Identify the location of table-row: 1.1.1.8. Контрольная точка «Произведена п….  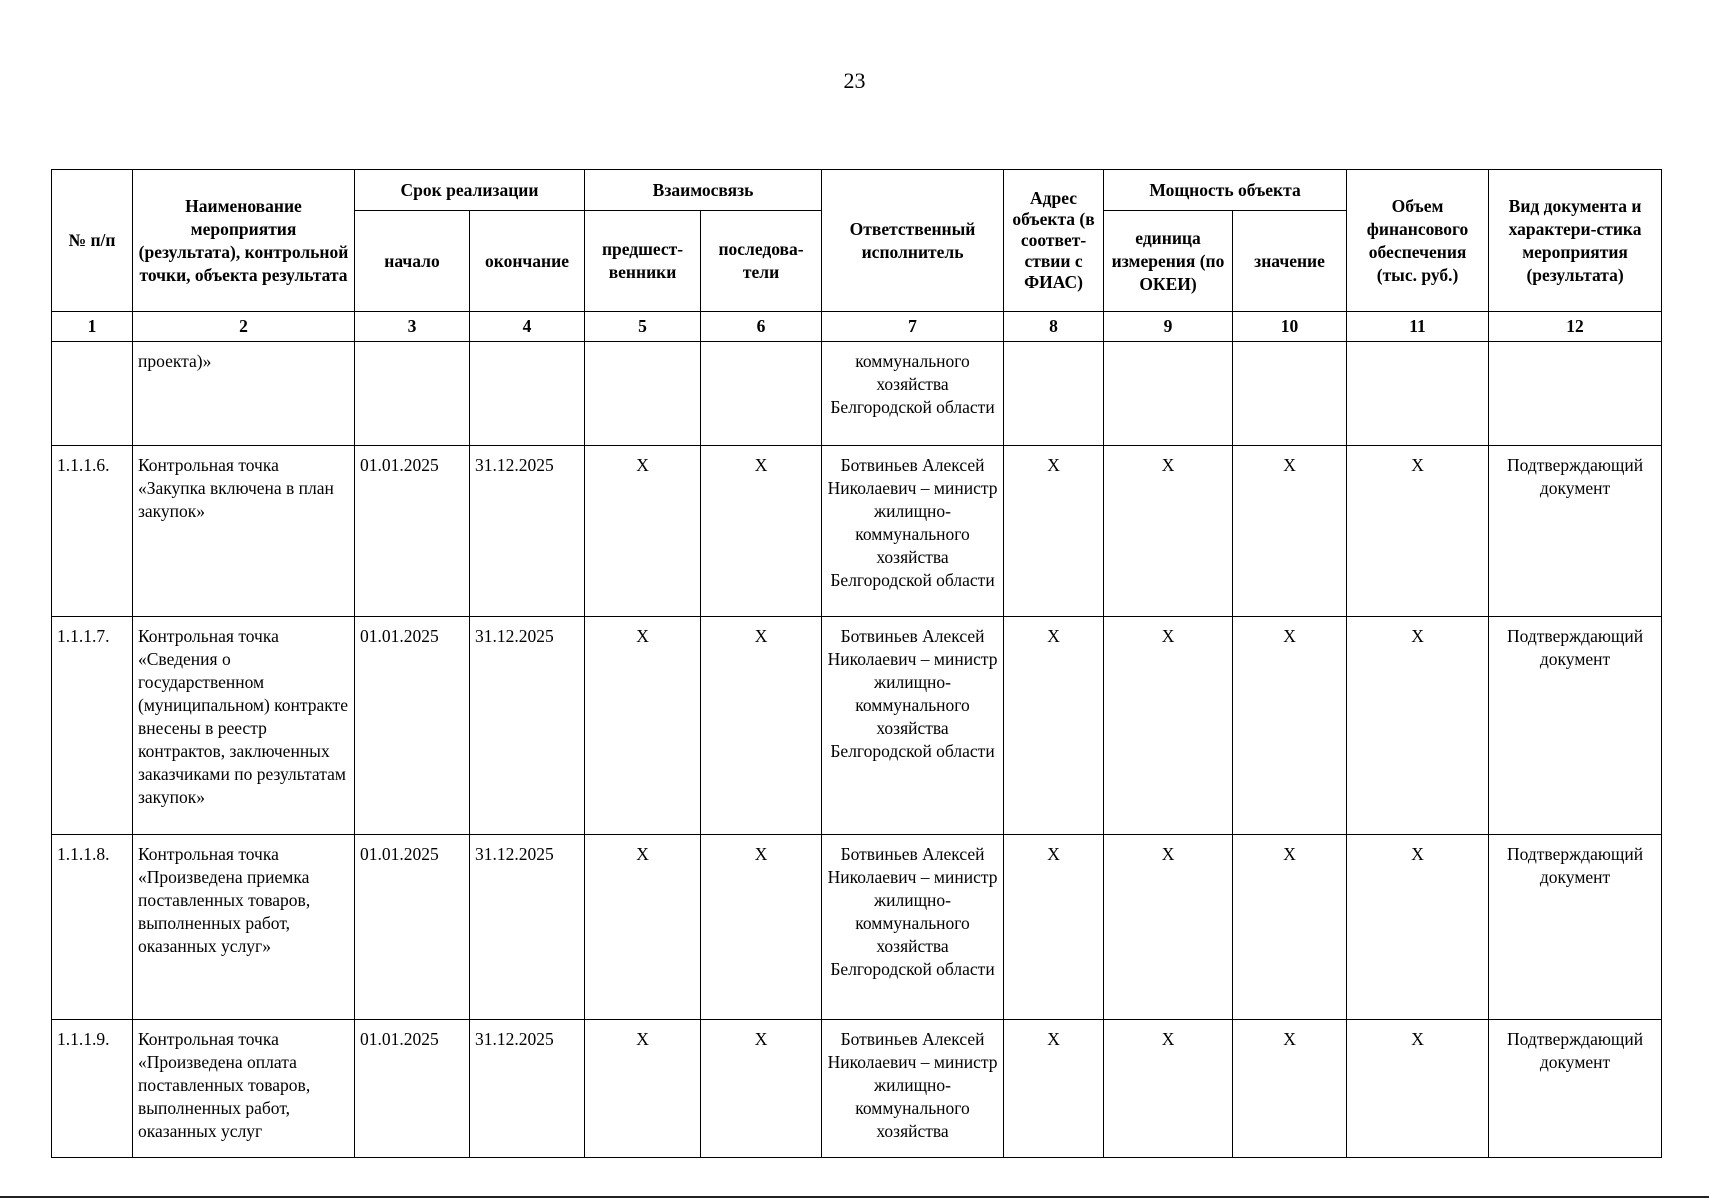
(857, 927).